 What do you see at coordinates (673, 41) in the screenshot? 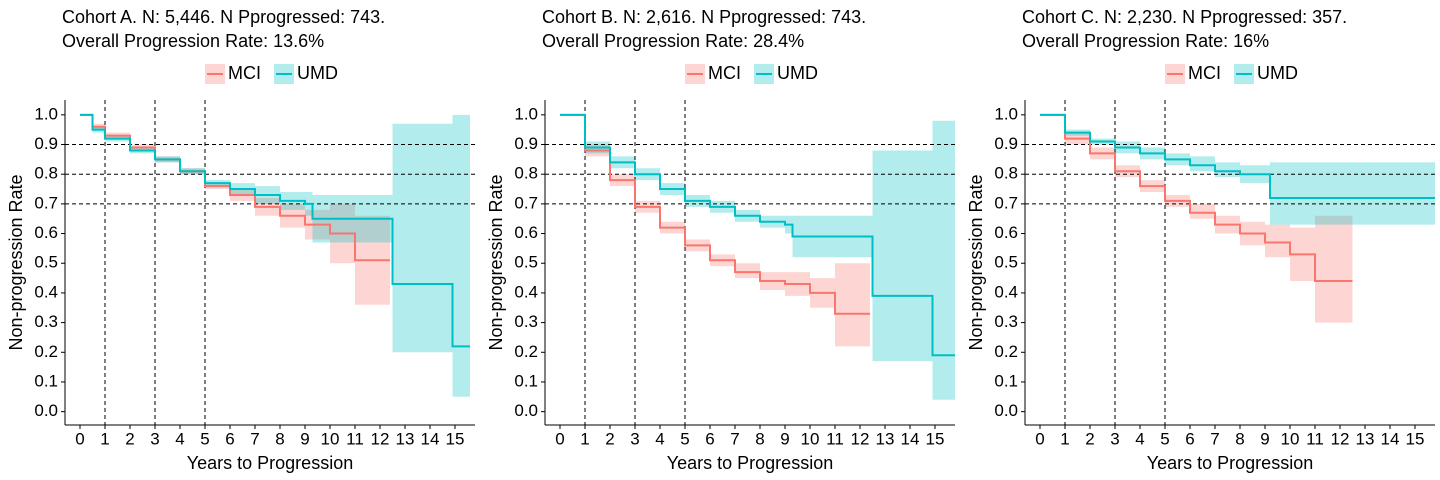
I see `panel-subtitle: Overall Progression Rate: 28.4%` at bounding box center [673, 41].